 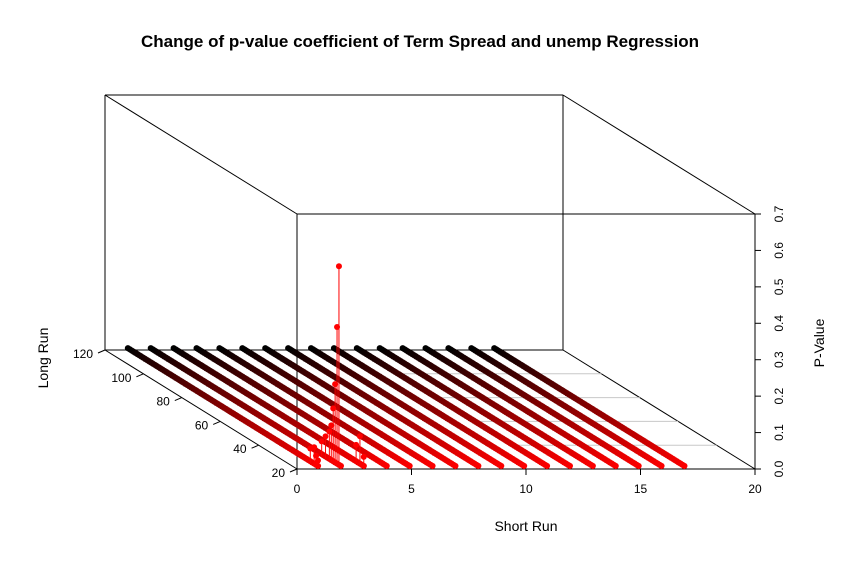 What do you see at coordinates (641, 489) in the screenshot?
I see `x-tick-label: 15` at bounding box center [641, 489].